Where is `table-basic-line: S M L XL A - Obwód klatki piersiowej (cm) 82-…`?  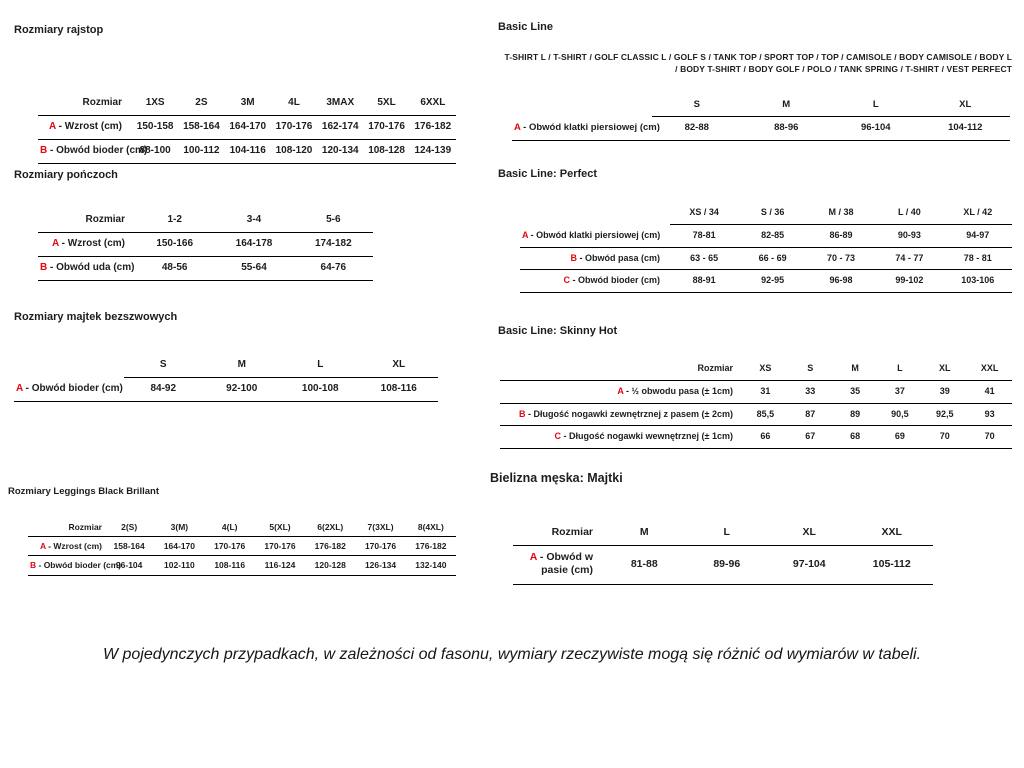
table-basic-line: S M L XL A - Obwód klatki piersiowej (cm) 82-… is located at coordinates (761, 119).